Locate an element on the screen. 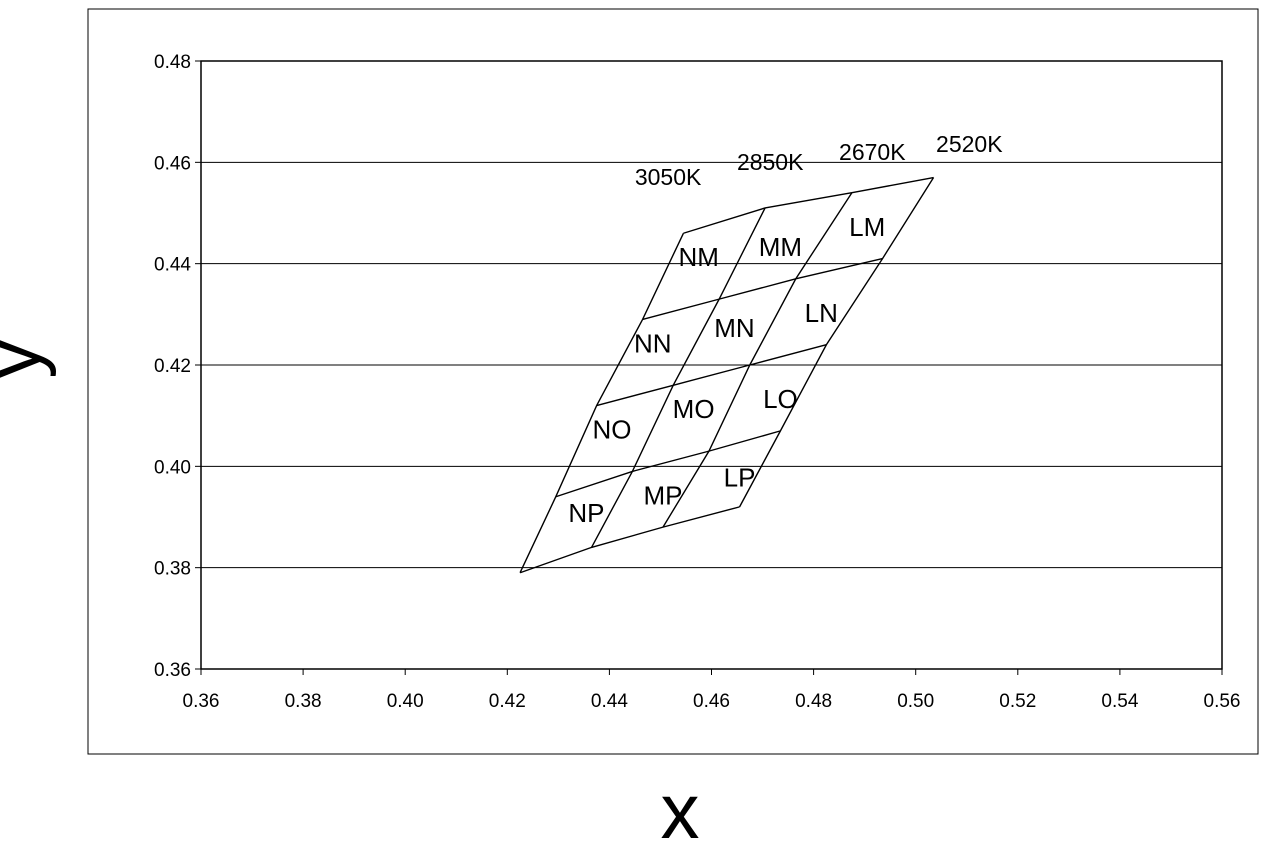  y-axis-ticks: 0.36 0.38 0.40 0.42 0.44 0.46 0.48 is located at coordinates (177, 366).